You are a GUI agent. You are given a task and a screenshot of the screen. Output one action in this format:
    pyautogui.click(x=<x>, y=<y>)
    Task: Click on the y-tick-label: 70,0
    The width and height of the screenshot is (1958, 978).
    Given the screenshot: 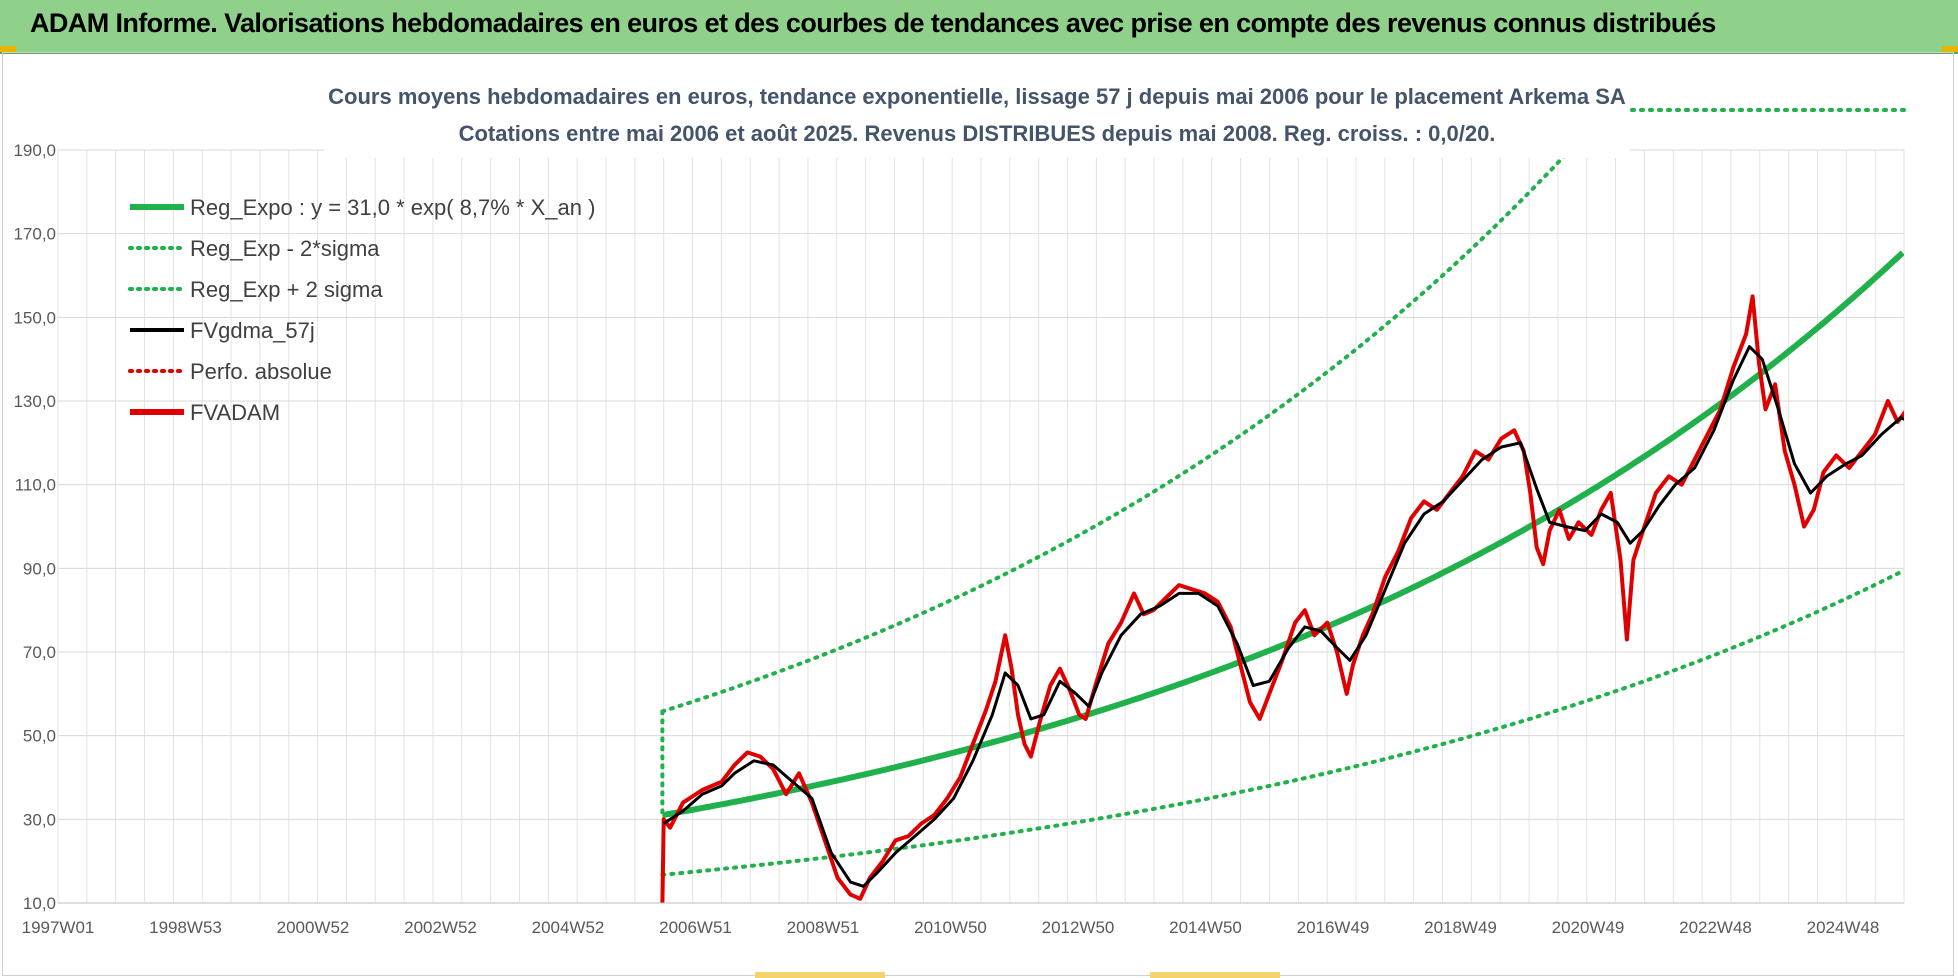 What is the action you would take?
    pyautogui.click(x=39, y=652)
    